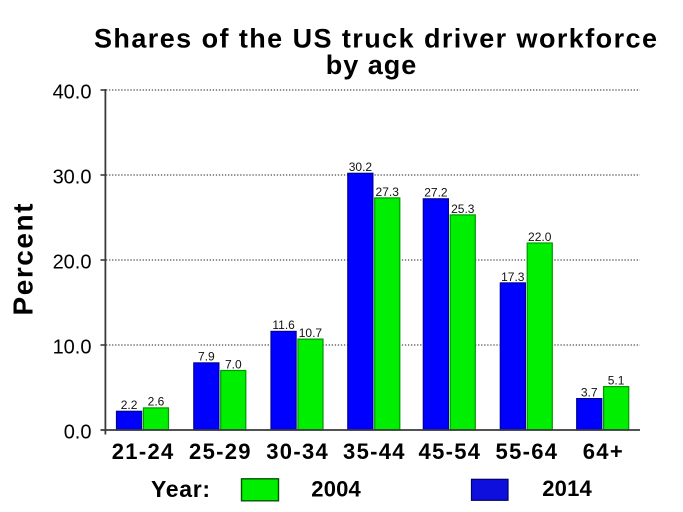 The height and width of the screenshot is (512, 683). Describe the element at coordinates (616, 380) in the screenshot. I see `svg-text: 5.1` at that location.